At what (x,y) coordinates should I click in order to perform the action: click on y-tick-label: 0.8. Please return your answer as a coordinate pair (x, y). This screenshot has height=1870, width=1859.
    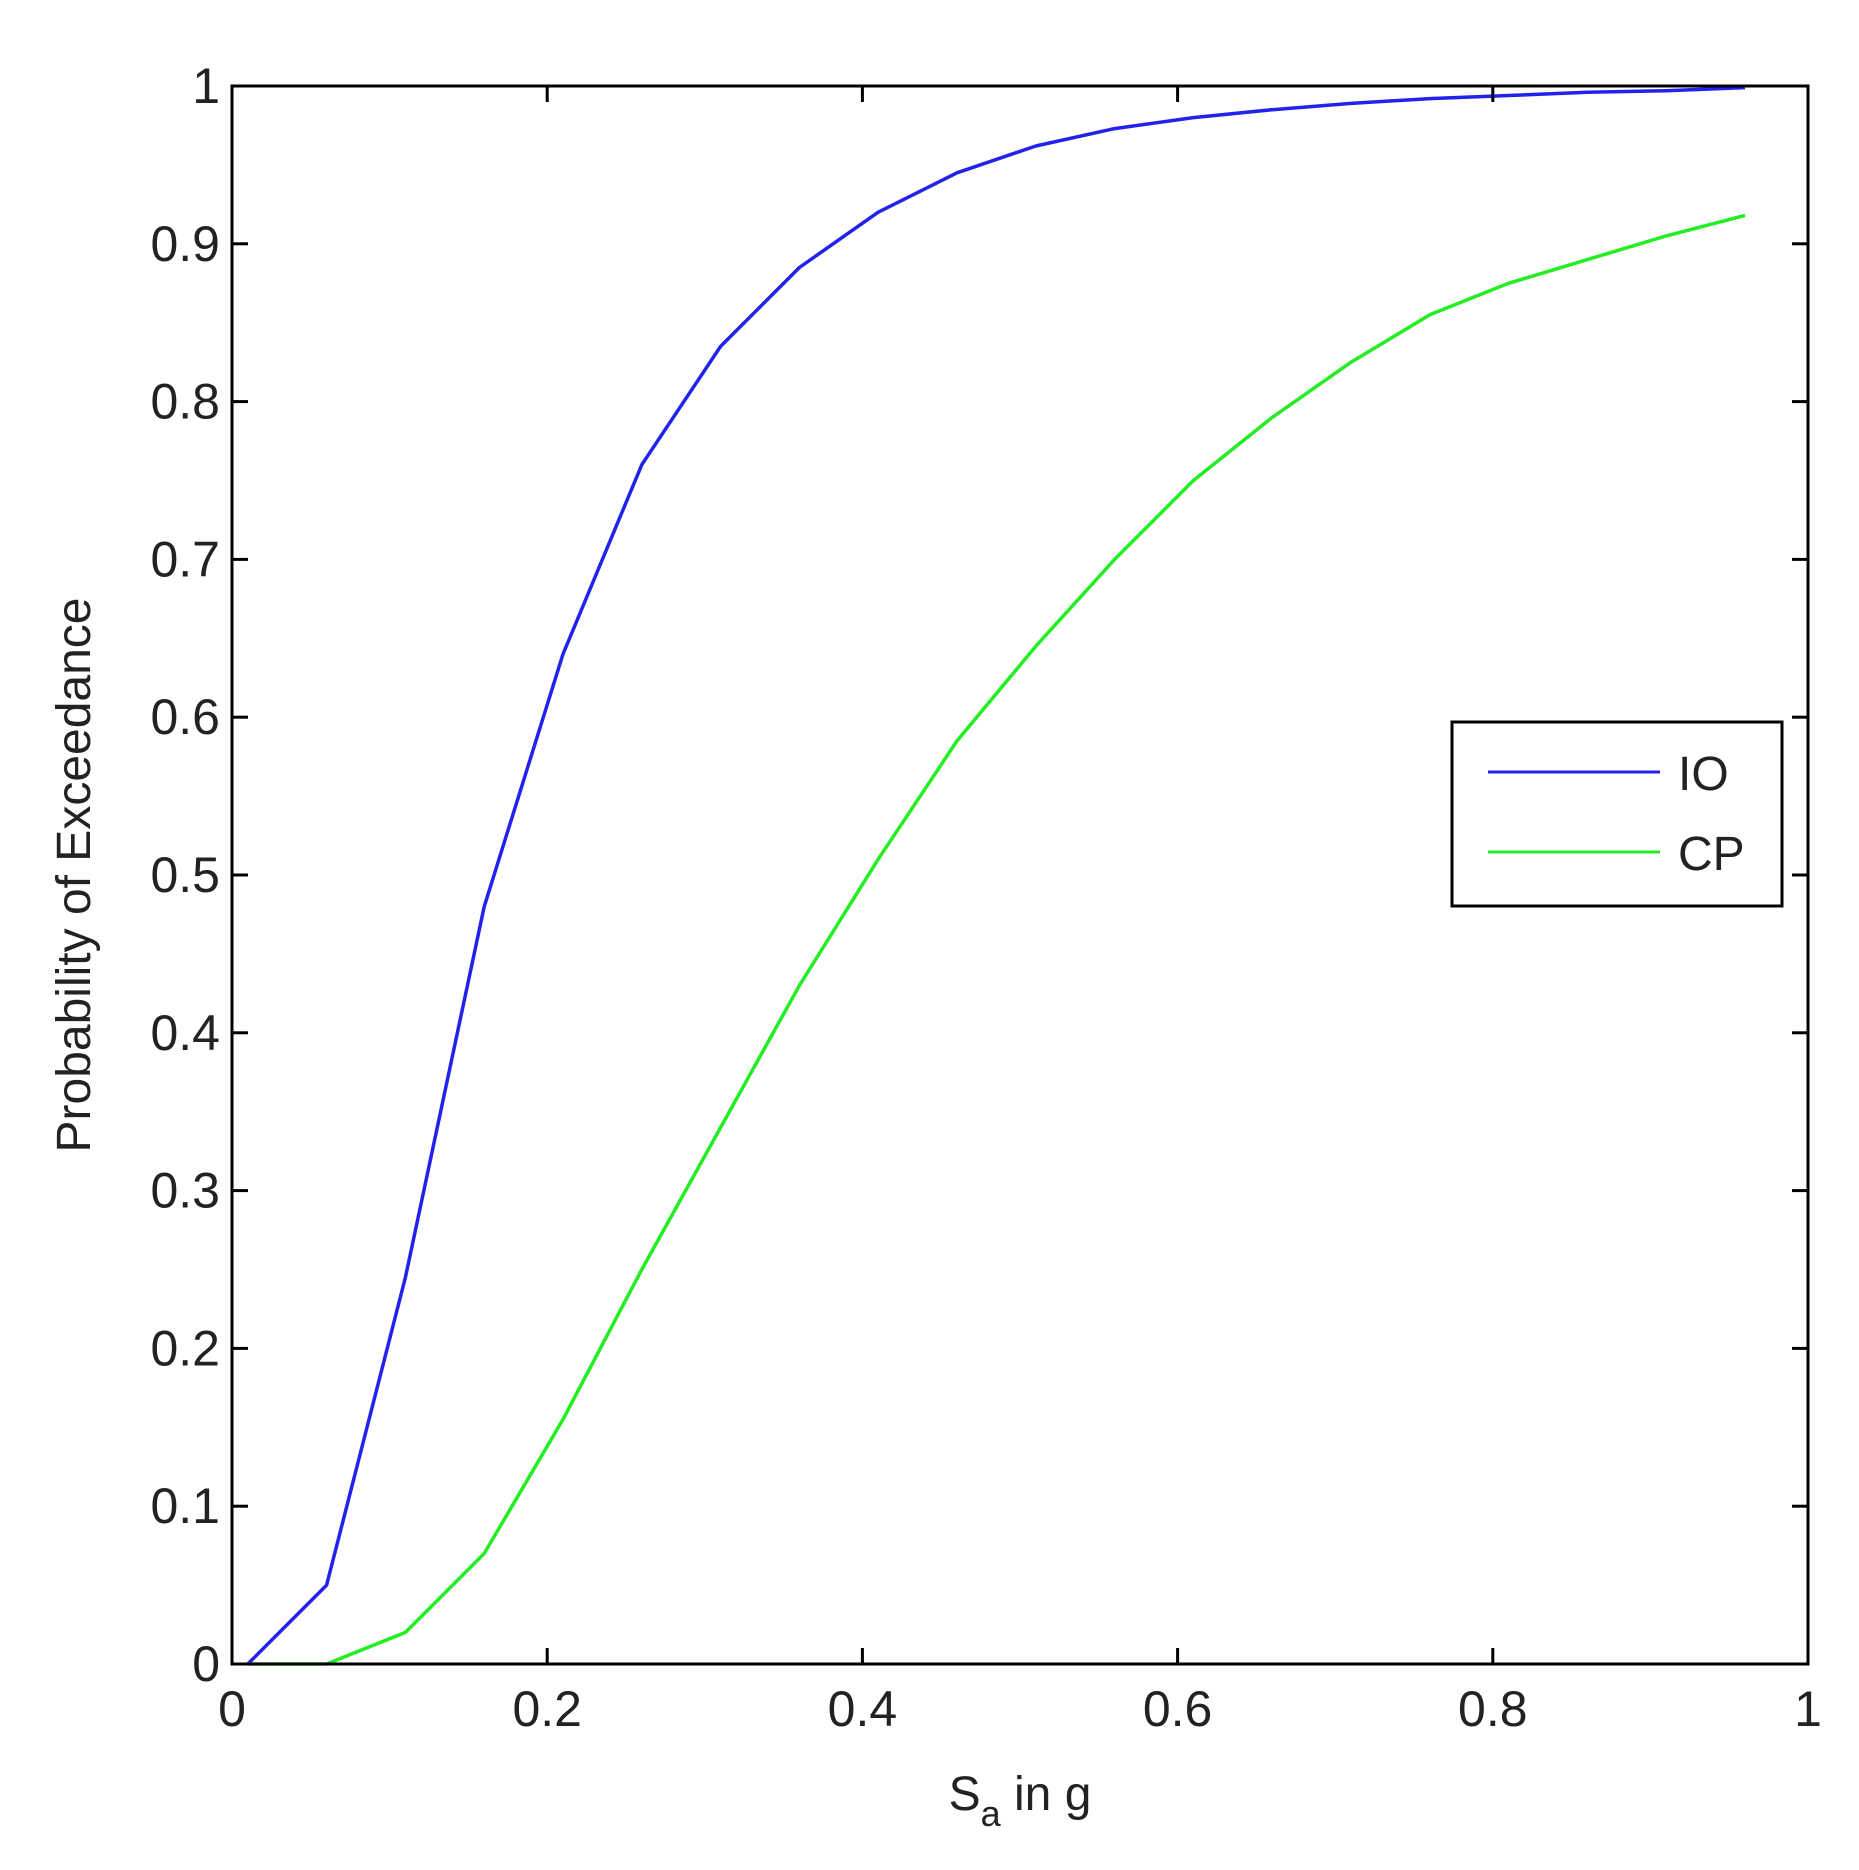
    Looking at the image, I should click on (185, 402).